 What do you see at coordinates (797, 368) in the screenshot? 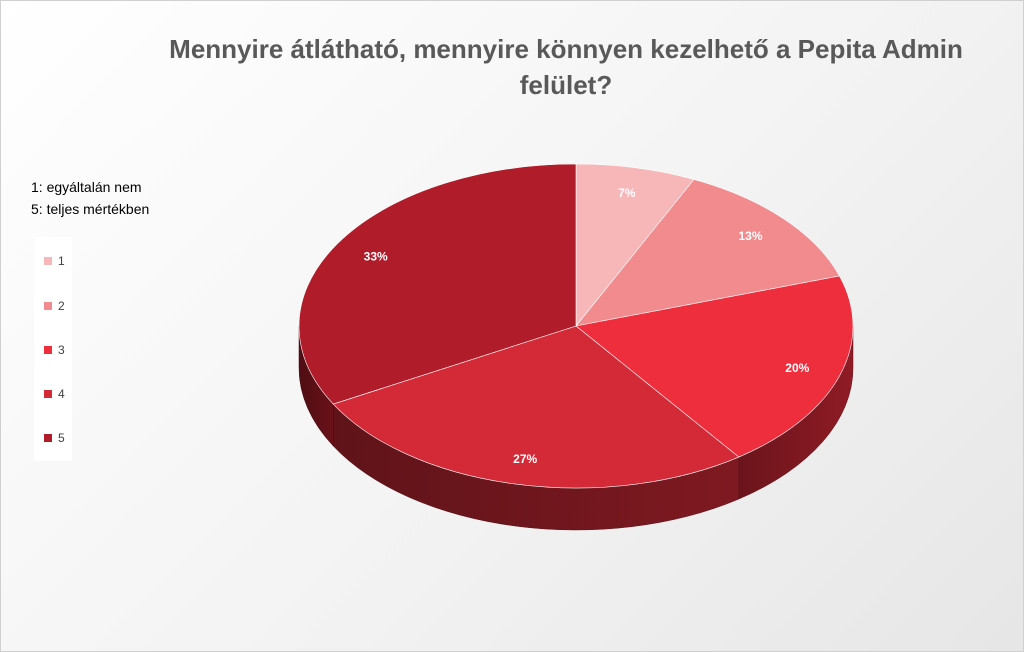
I see `data-label-3: 20%` at bounding box center [797, 368].